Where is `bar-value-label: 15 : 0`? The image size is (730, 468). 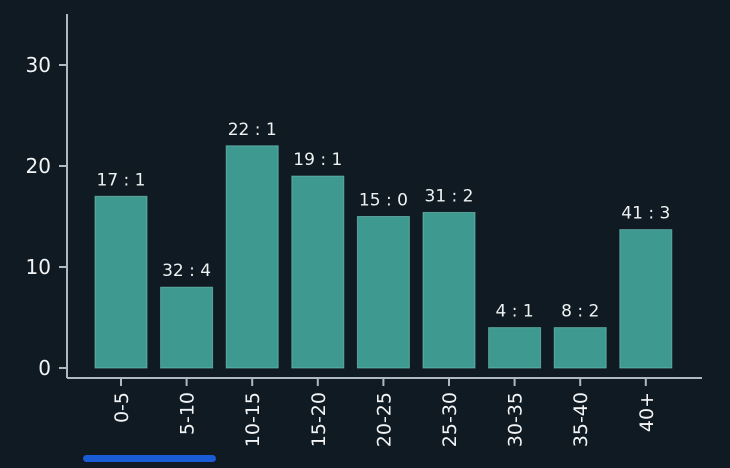 bar-value-label: 15 : 0 is located at coordinates (383, 201).